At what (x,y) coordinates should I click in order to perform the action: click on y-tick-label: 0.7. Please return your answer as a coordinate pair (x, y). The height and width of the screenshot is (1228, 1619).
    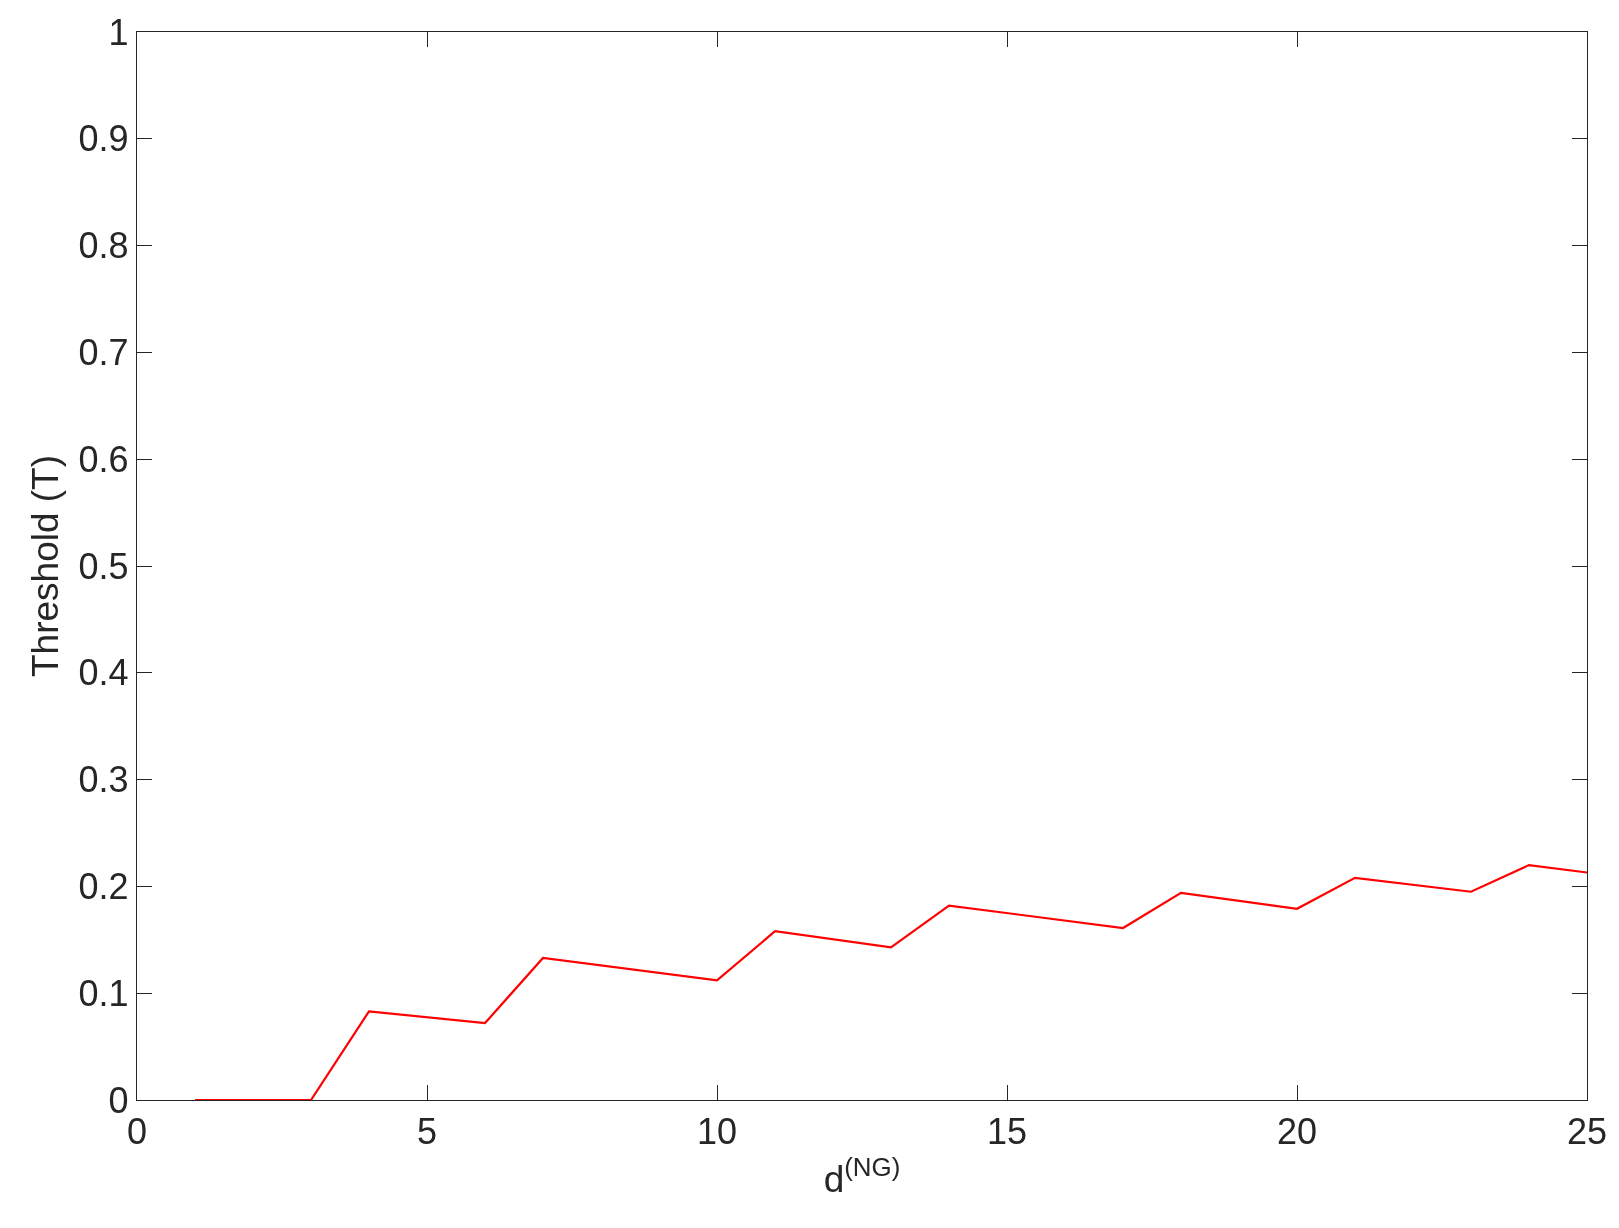
    Looking at the image, I should click on (103, 352).